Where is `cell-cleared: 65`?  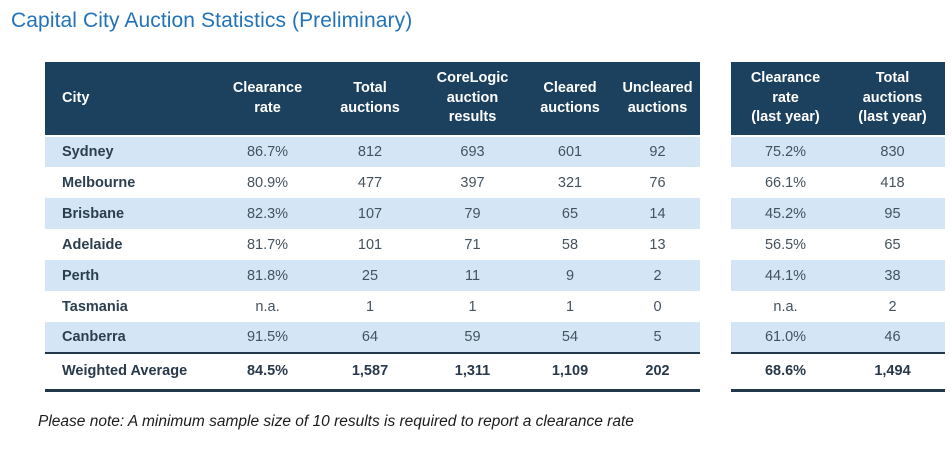 cell-cleared: 65 is located at coordinates (570, 213).